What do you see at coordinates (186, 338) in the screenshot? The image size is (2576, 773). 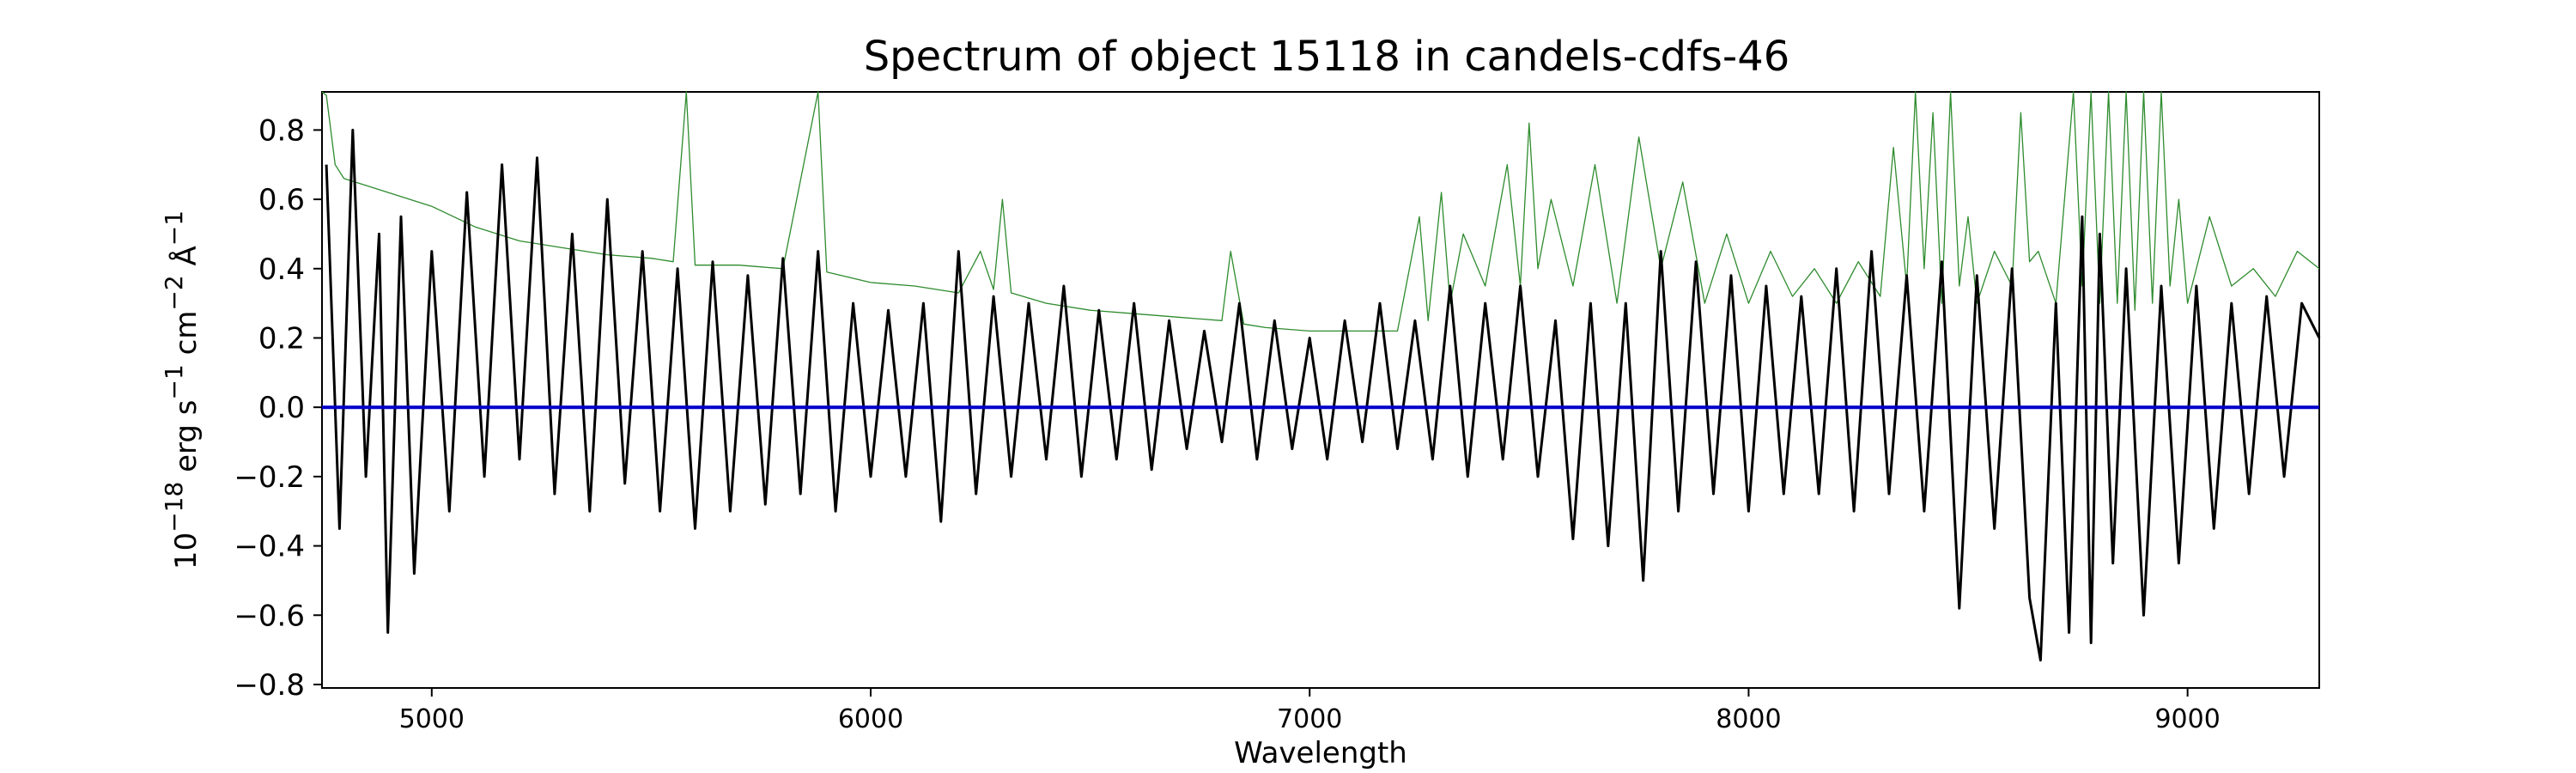 I see `y-label-unit-cm: cm` at bounding box center [186, 338].